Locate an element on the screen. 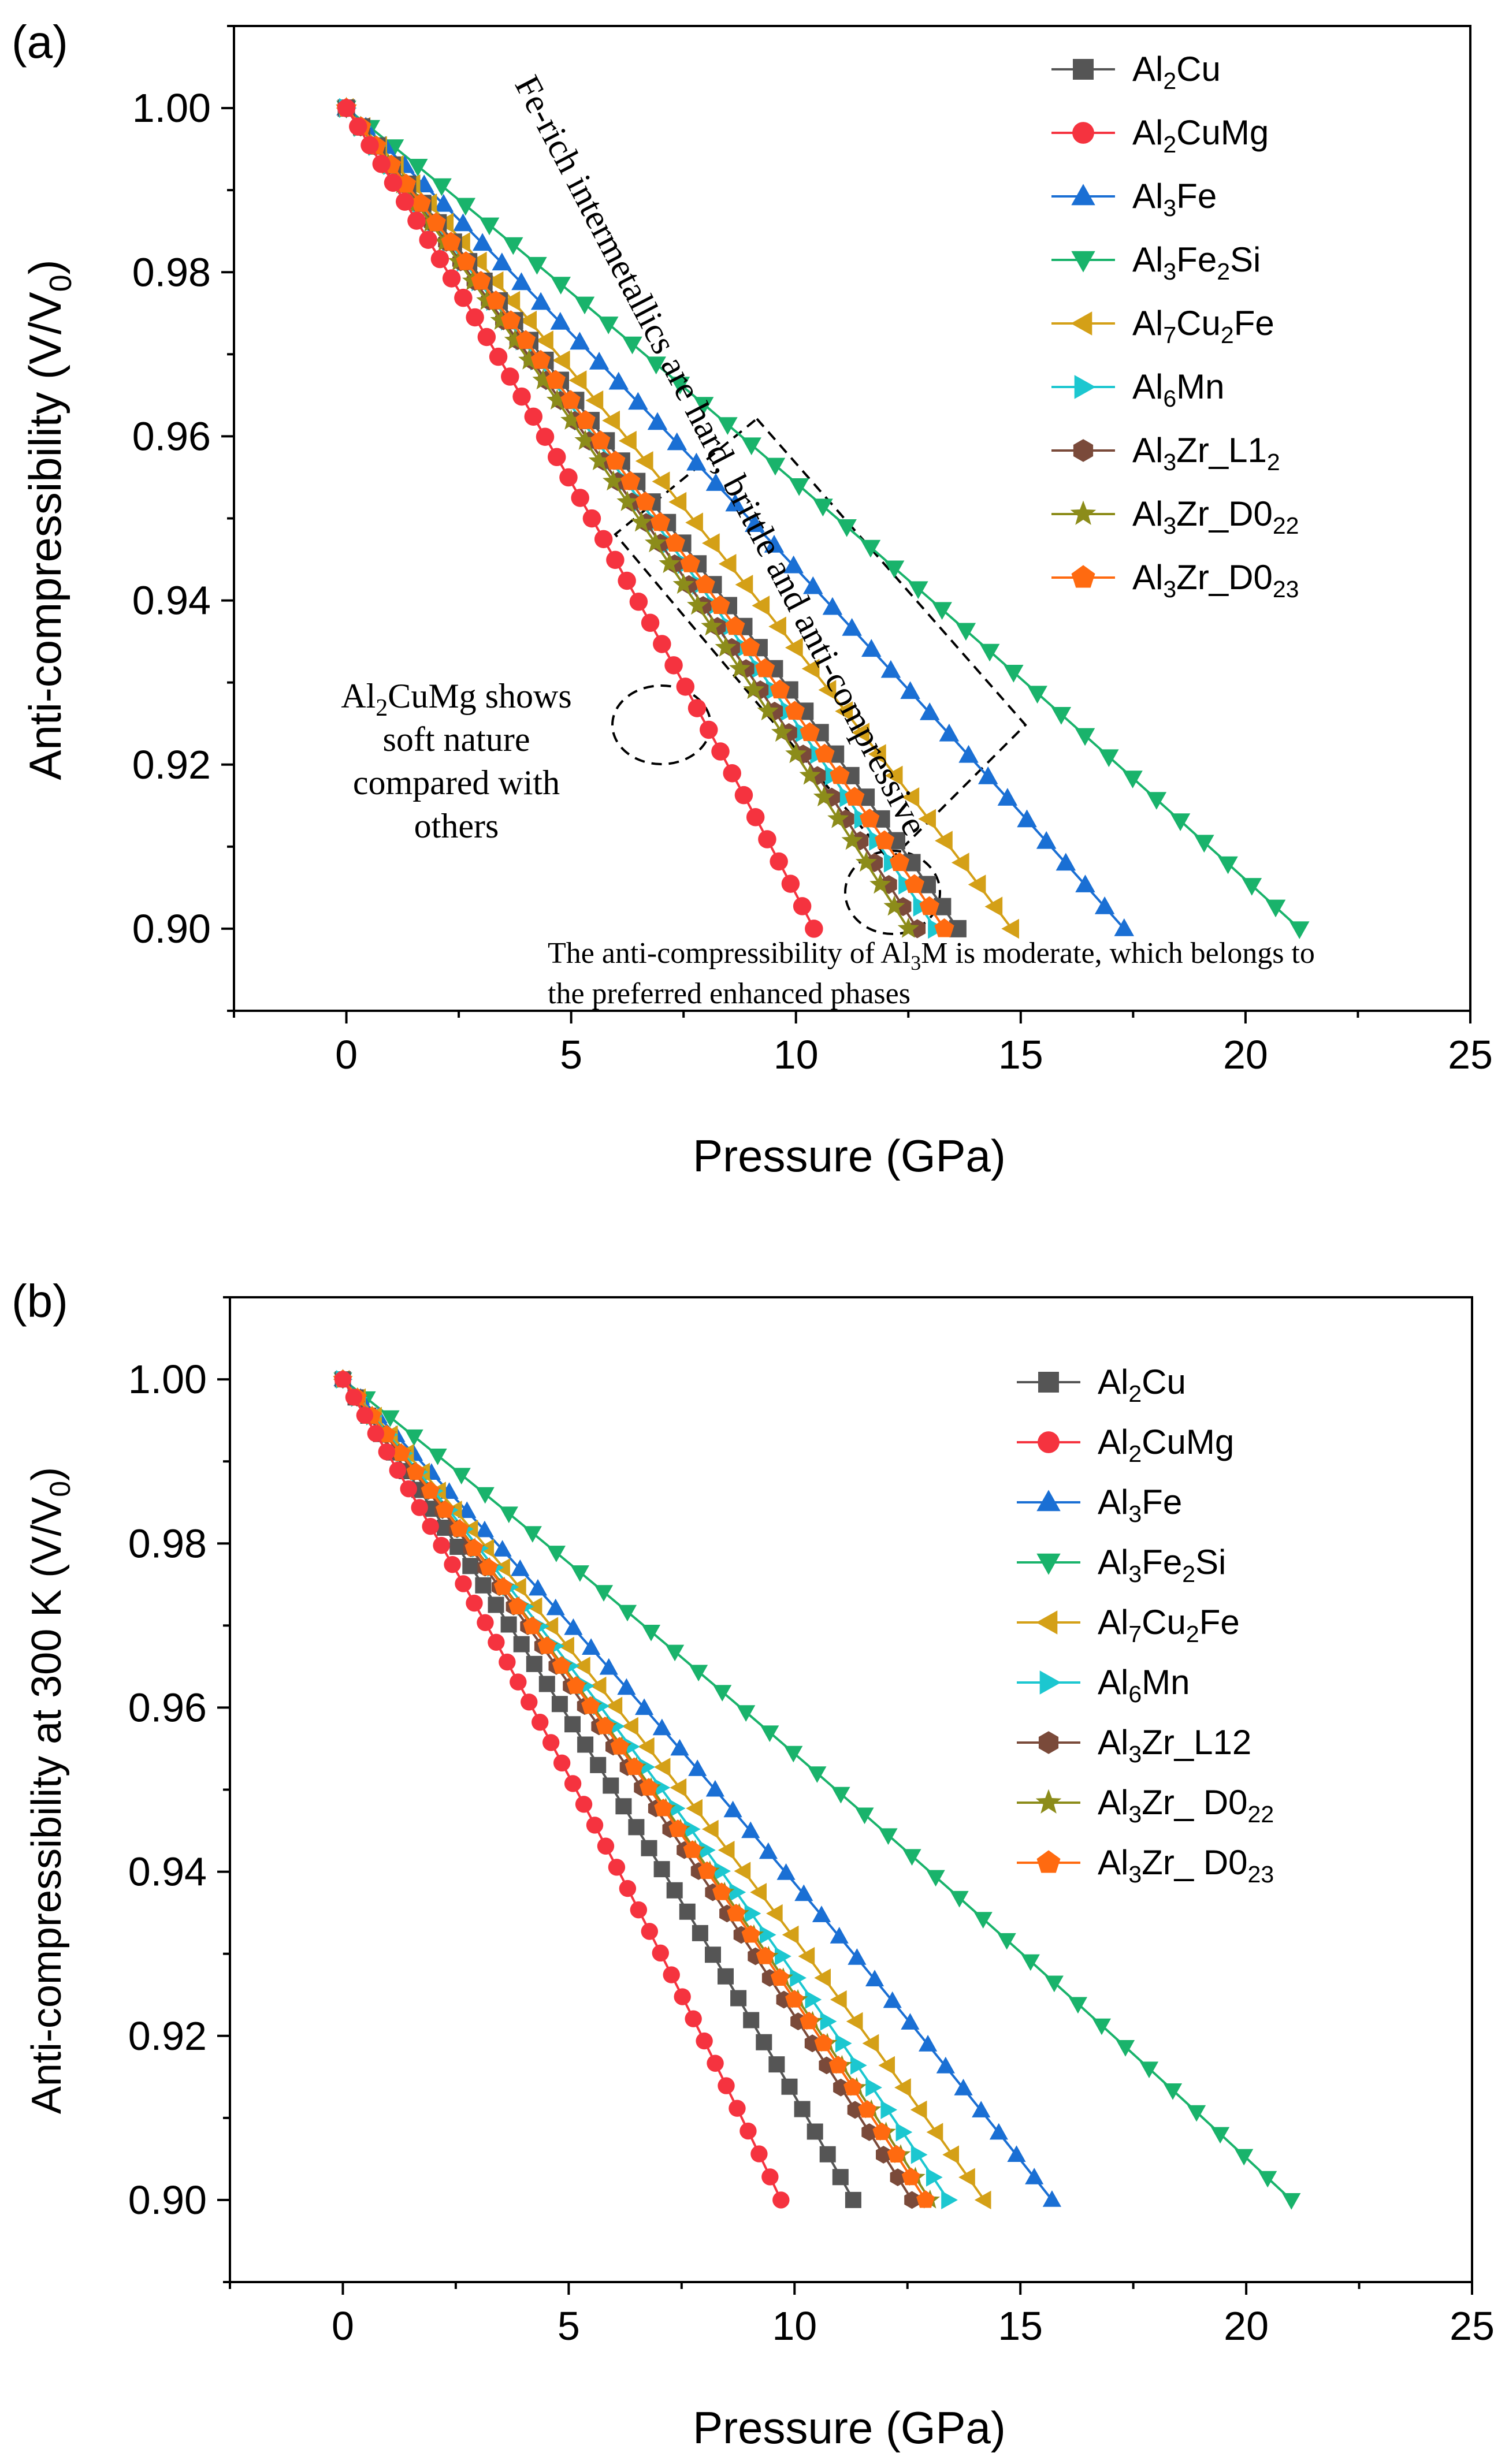  legend-label: Al3Fe is located at coordinates (1174, 199).